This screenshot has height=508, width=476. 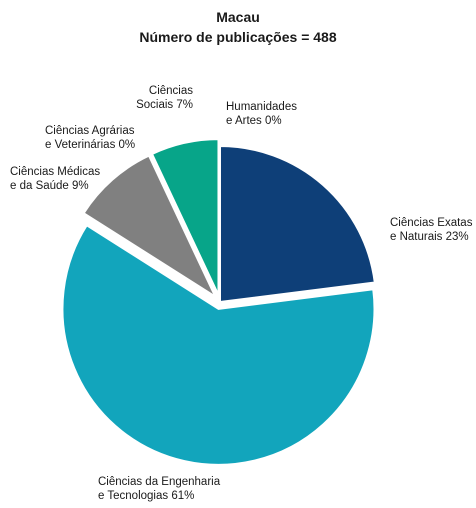 What do you see at coordinates (261, 114) in the screenshot?
I see `slice-label-5: Humanidades e Artes 0%` at bounding box center [261, 114].